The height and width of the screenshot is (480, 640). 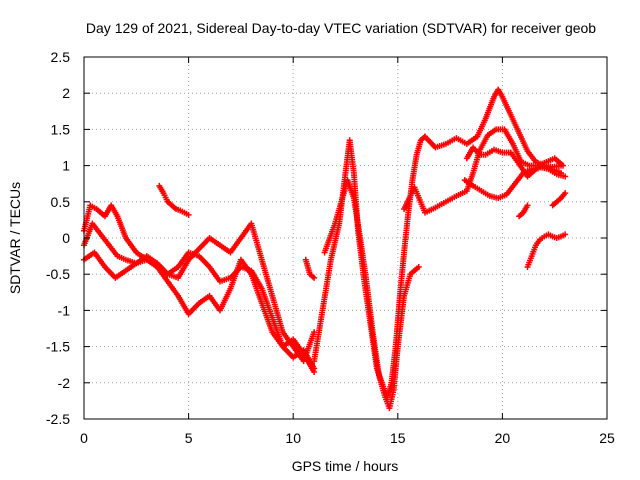 What do you see at coordinates (515, 183) in the screenshot?
I see `series-track-k` at bounding box center [515, 183].